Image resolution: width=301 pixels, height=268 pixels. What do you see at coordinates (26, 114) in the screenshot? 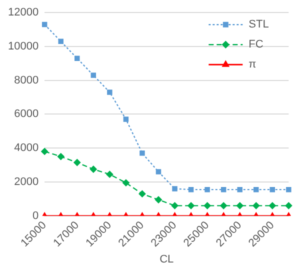
I see `y-tick-label: 6000` at bounding box center [26, 114].